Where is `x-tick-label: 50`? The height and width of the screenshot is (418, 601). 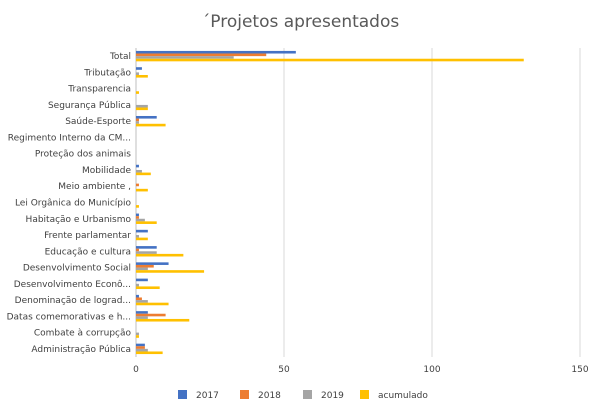 x-tick-label: 50 is located at coordinates (284, 370).